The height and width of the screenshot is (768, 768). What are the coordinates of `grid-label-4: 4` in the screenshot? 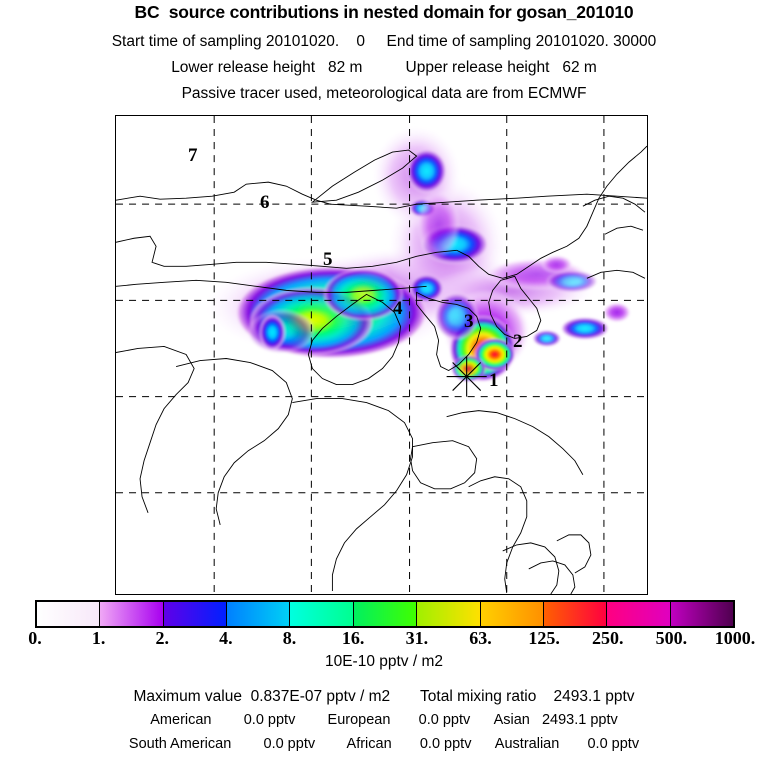 It's located at (398, 308).